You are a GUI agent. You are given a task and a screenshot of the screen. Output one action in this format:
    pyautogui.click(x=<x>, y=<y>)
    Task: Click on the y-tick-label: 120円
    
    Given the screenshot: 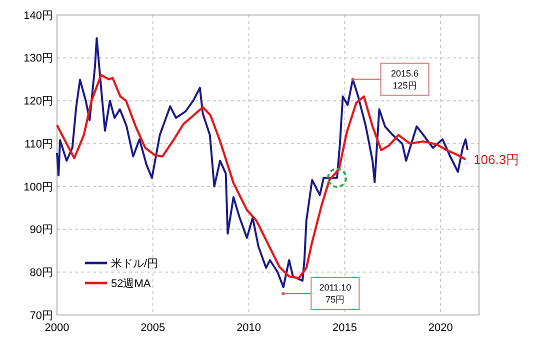 What is the action you would take?
    pyautogui.click(x=38, y=102)
    